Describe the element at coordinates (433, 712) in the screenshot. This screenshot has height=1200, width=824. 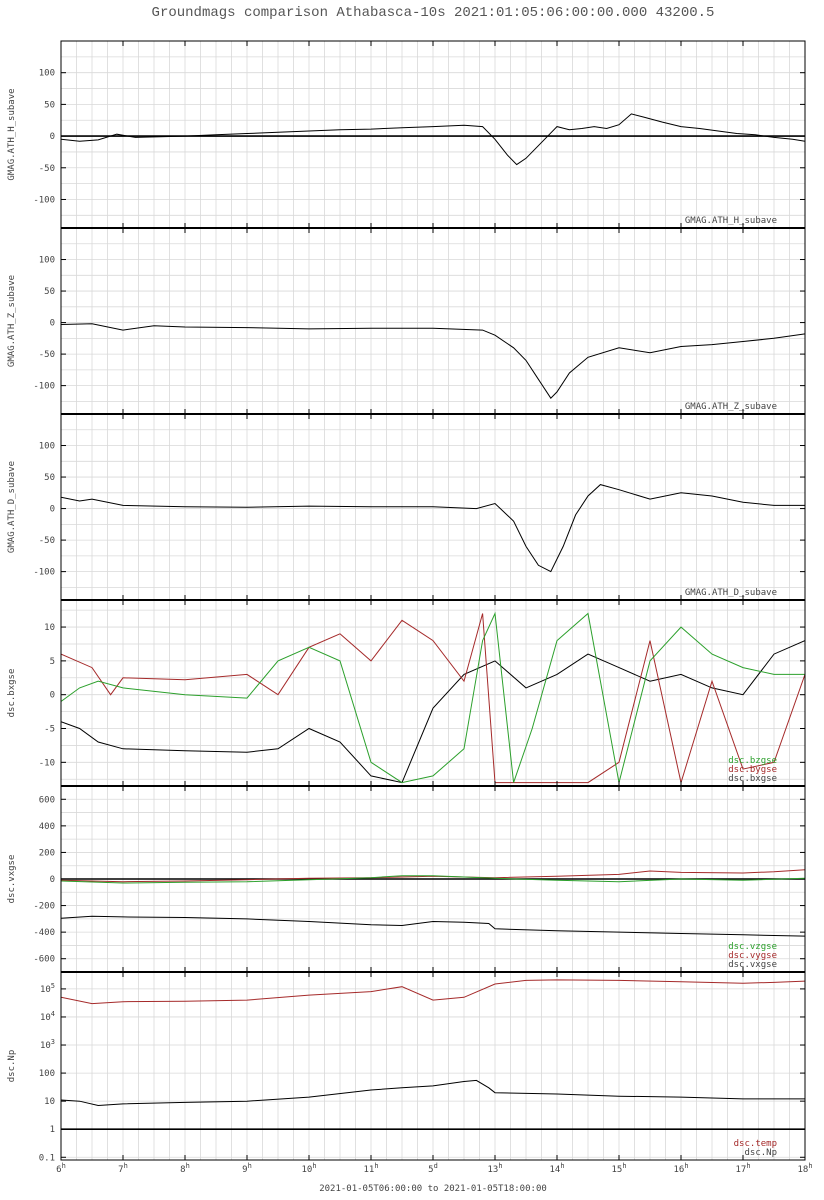
I see `series-line-dsc-bxgse` at that location.